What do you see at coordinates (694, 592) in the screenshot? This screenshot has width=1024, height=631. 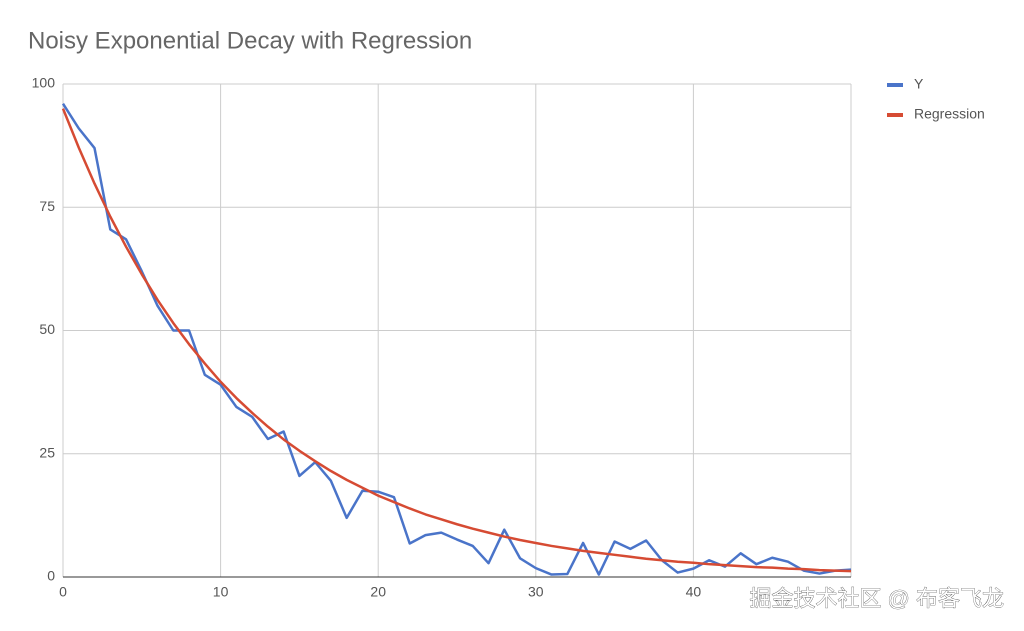 I see `x-tick-label: 40` at bounding box center [694, 592].